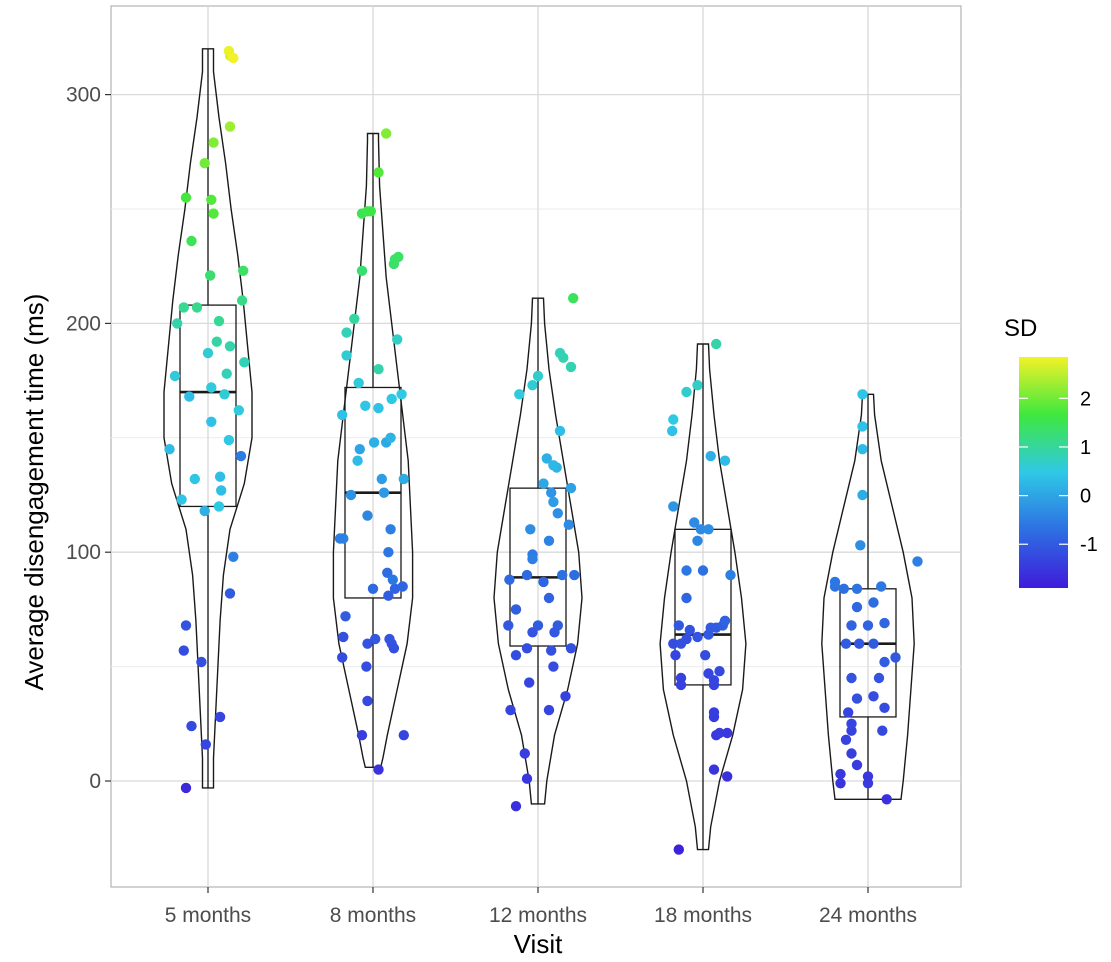  What do you see at coordinates (1020, 328) in the screenshot?
I see `legend-title: SD` at bounding box center [1020, 328].